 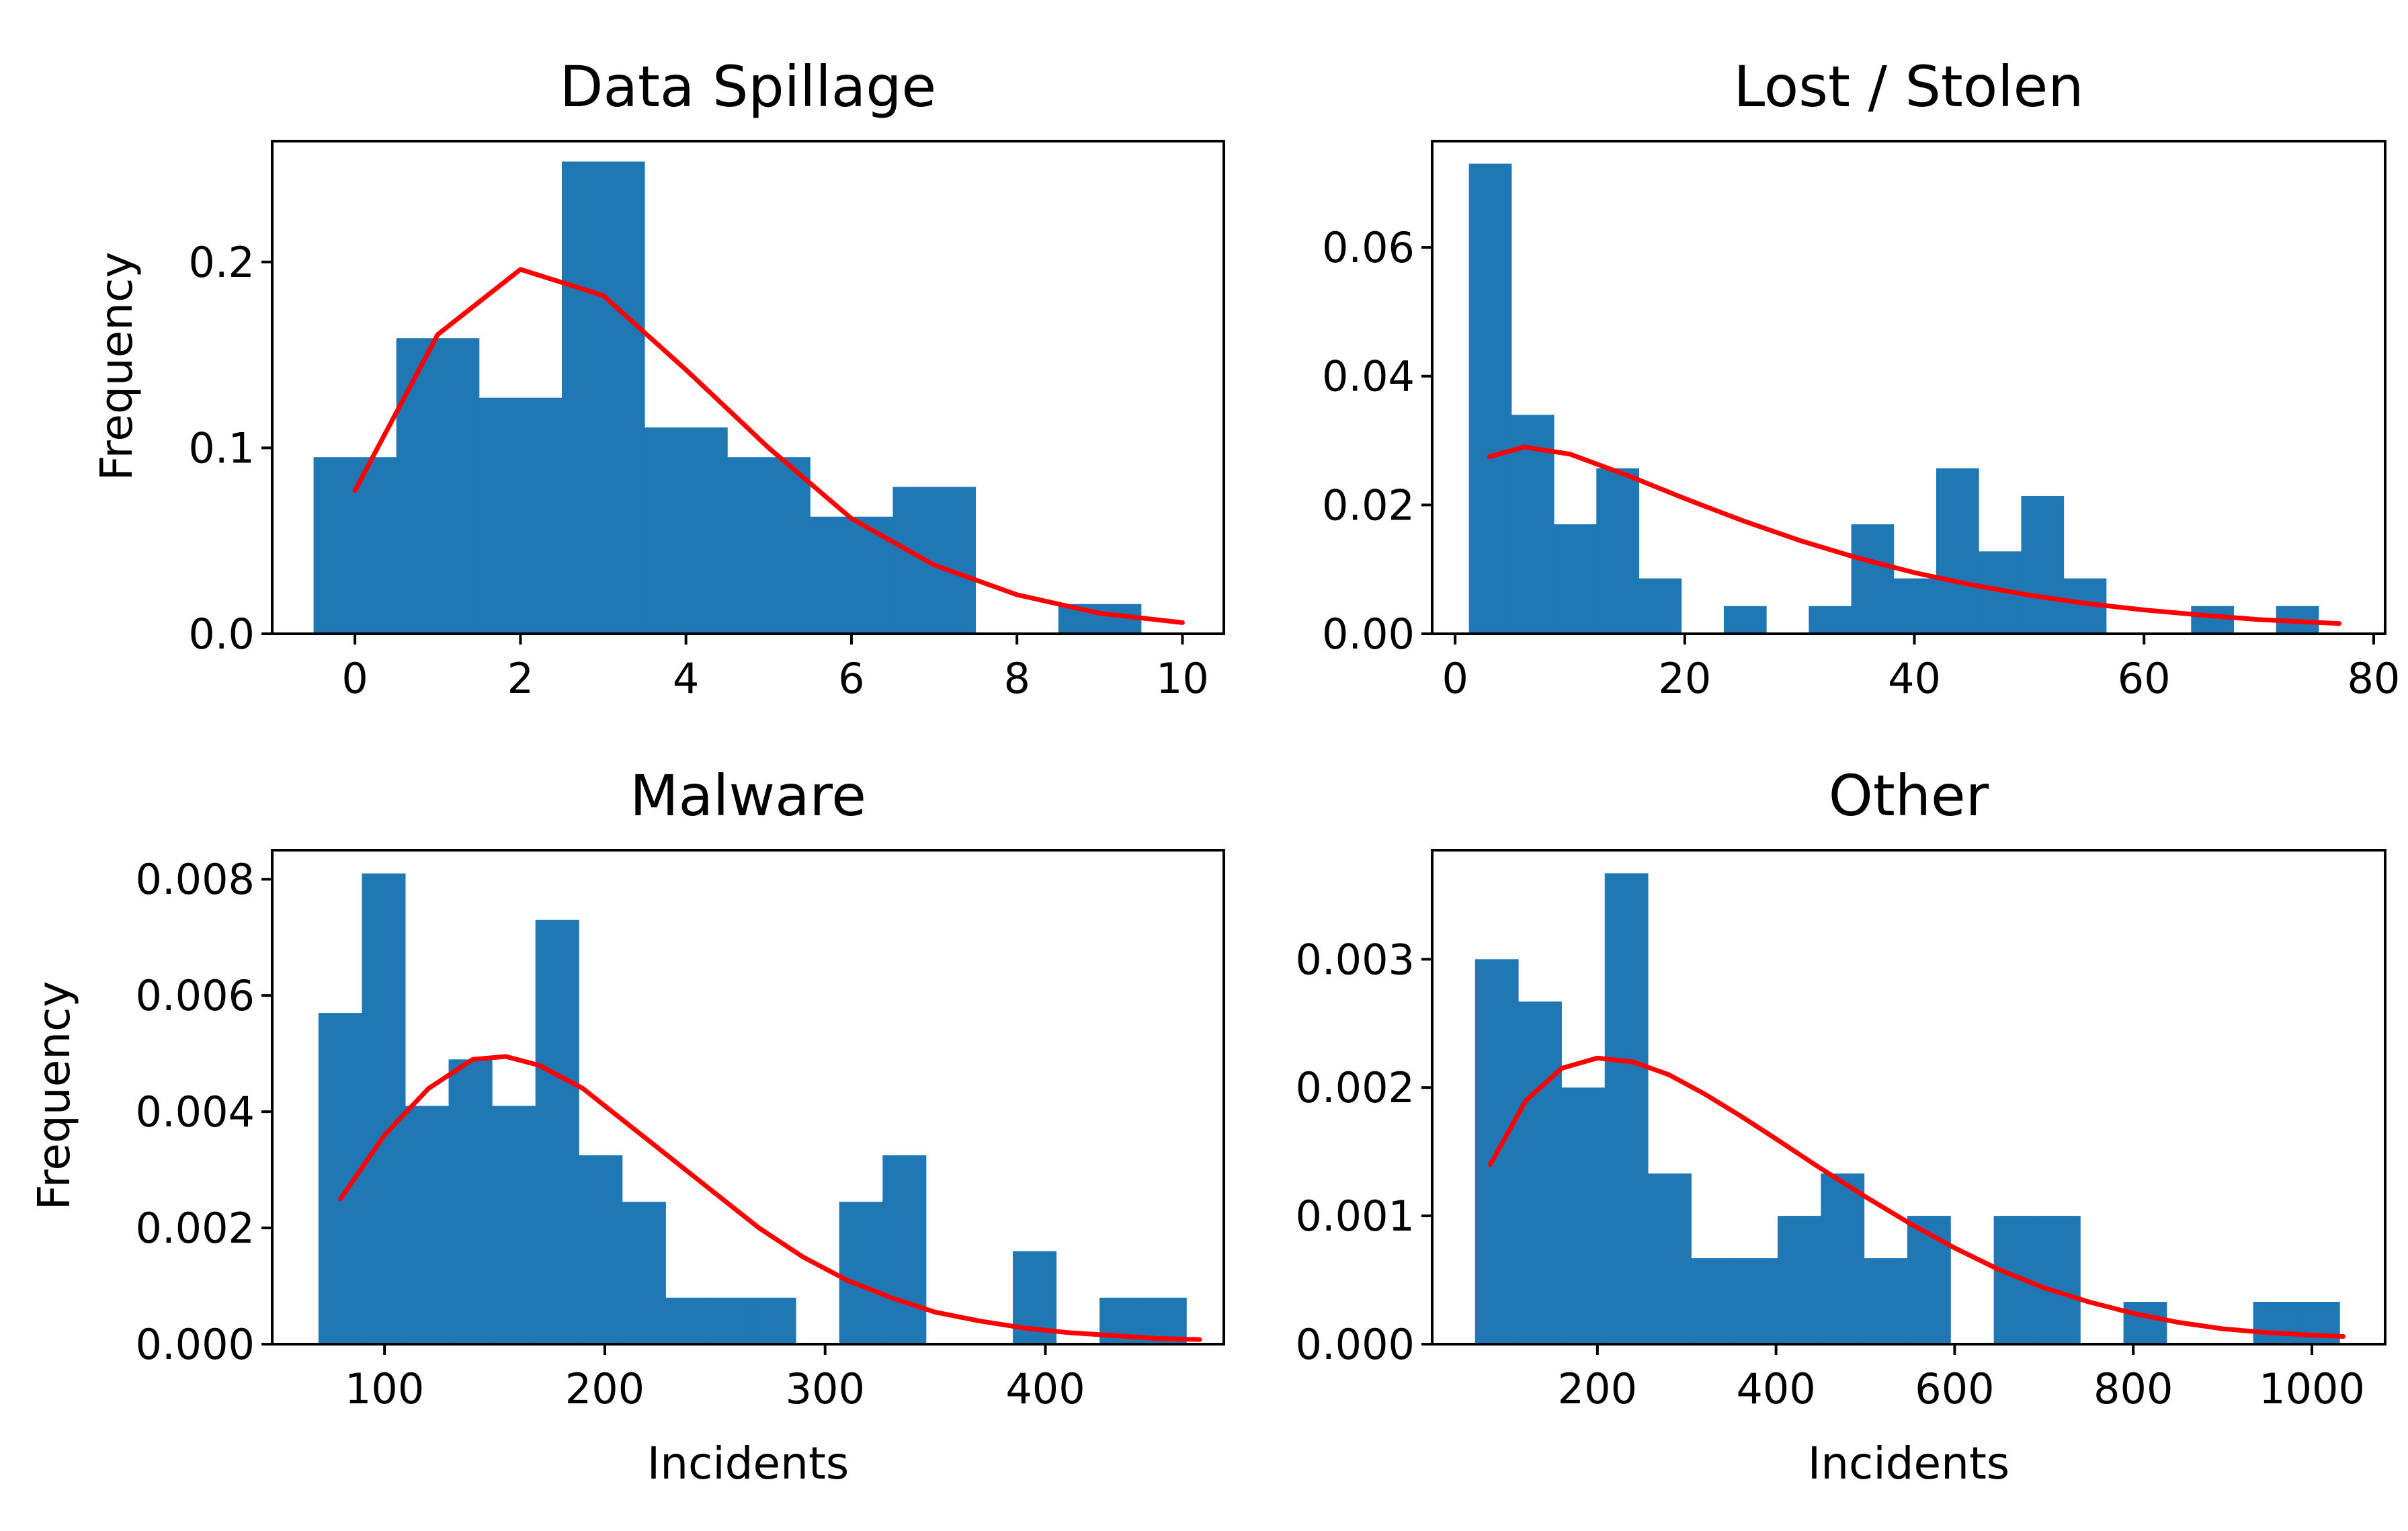 I want to click on y-tick-label: 0.003, so click(x=1356, y=959).